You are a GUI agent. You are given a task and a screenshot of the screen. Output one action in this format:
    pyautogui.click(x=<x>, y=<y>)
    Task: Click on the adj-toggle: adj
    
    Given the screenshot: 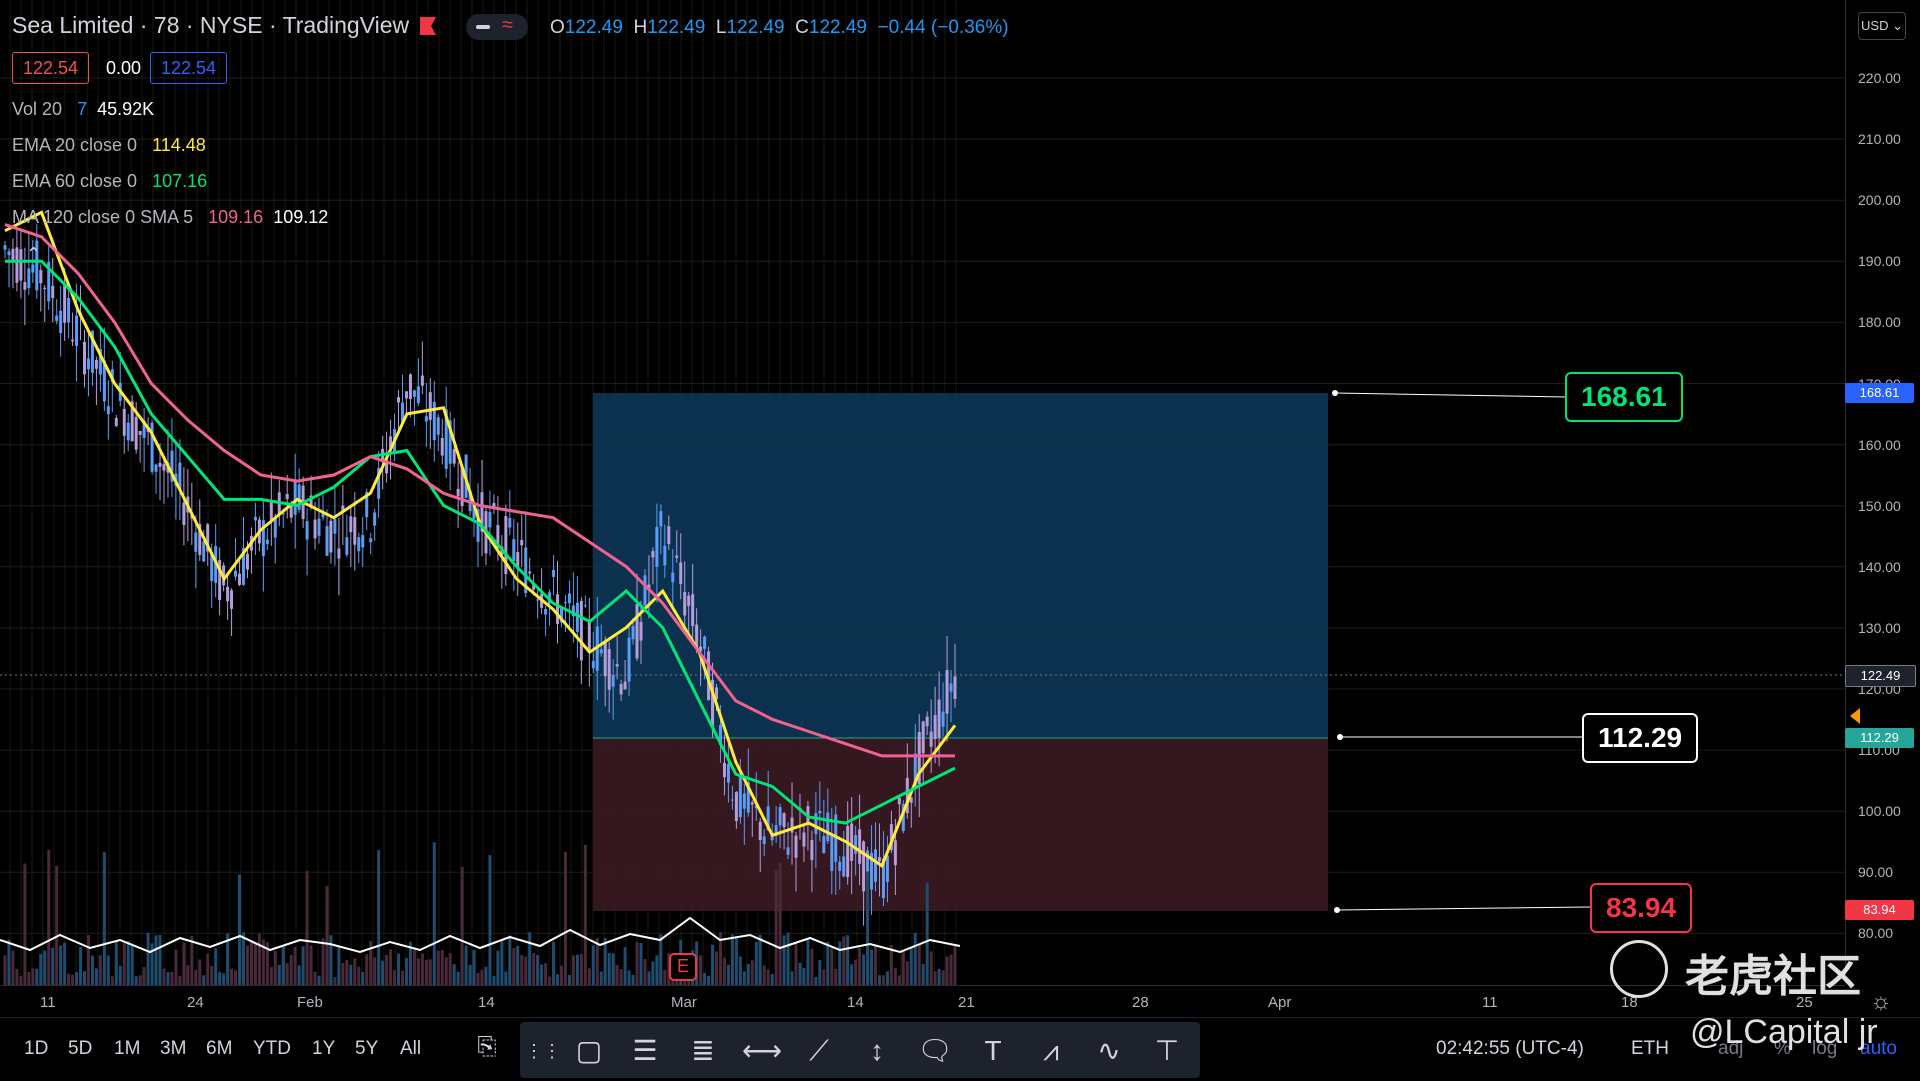 What is the action you would take?
    pyautogui.click(x=1731, y=1048)
    